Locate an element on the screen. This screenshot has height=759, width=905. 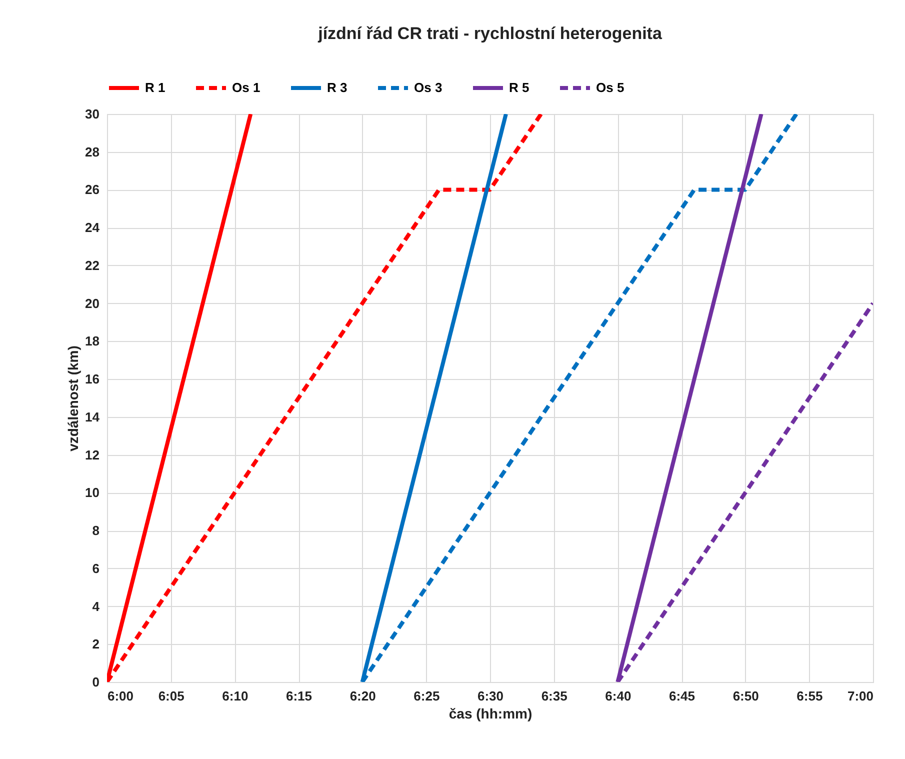
legend-label: R 5 is located at coordinates (519, 87).